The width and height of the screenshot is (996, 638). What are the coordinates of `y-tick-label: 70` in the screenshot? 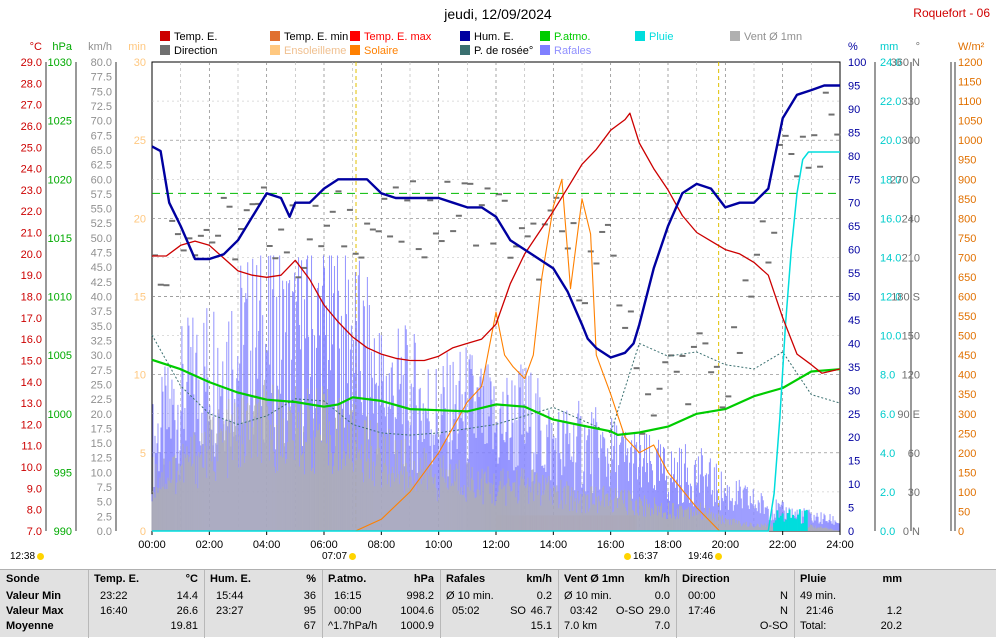 It's located at (854, 204).